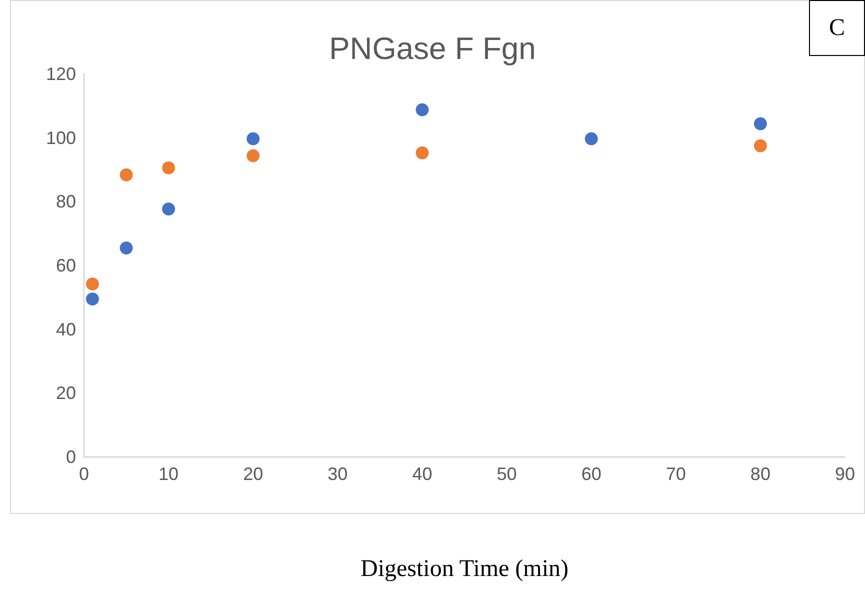  What do you see at coordinates (66, 202) in the screenshot?
I see `y-tick-label: 80` at bounding box center [66, 202].